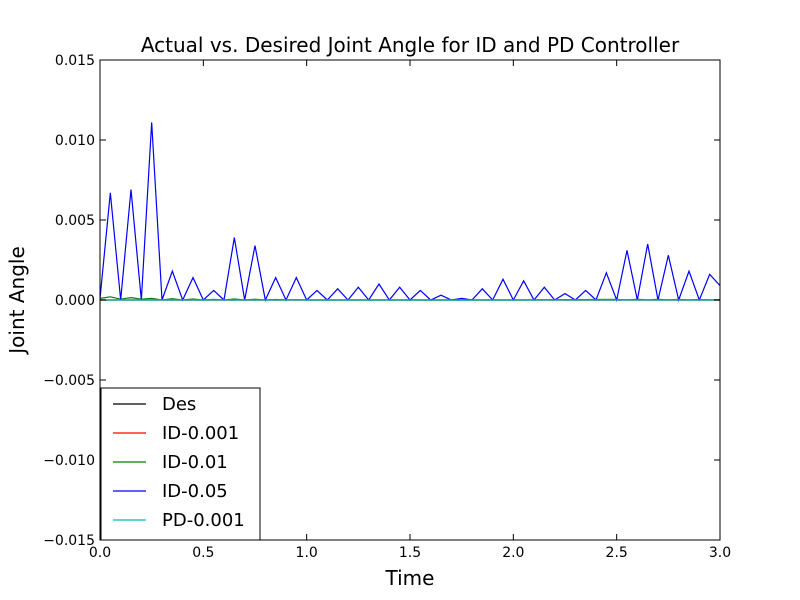  What do you see at coordinates (720, 553) in the screenshot?
I see `x-tick-label: 3.0` at bounding box center [720, 553].